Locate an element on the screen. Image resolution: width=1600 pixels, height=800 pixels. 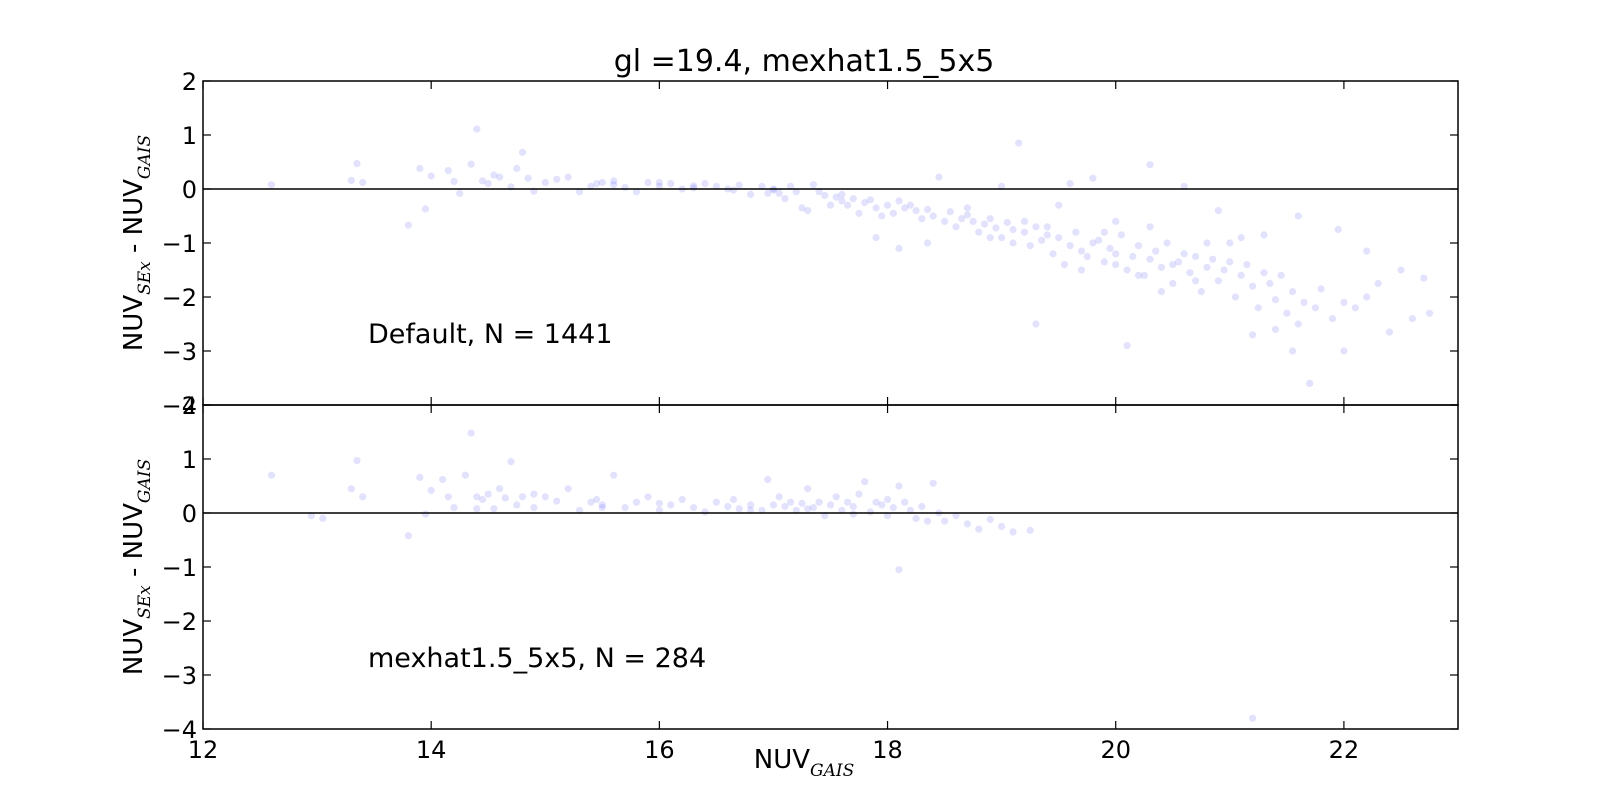
panel-annotation-p0: Default, N = 1441 is located at coordinates (490, 334).